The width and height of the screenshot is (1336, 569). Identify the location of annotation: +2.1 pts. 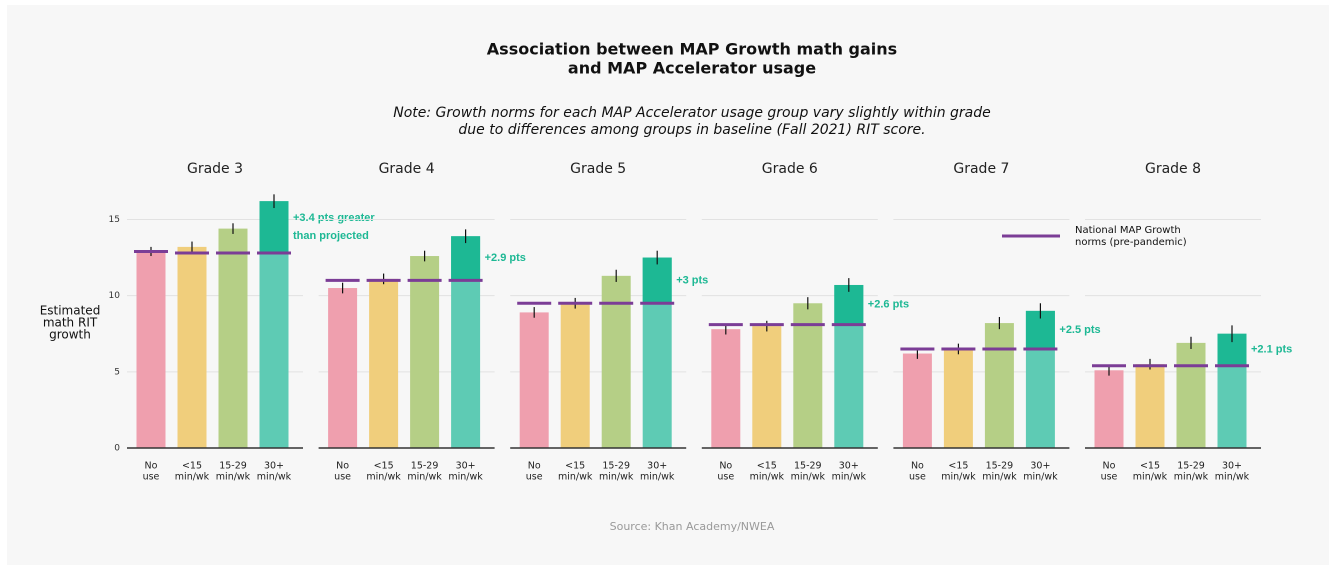
(1271, 350).